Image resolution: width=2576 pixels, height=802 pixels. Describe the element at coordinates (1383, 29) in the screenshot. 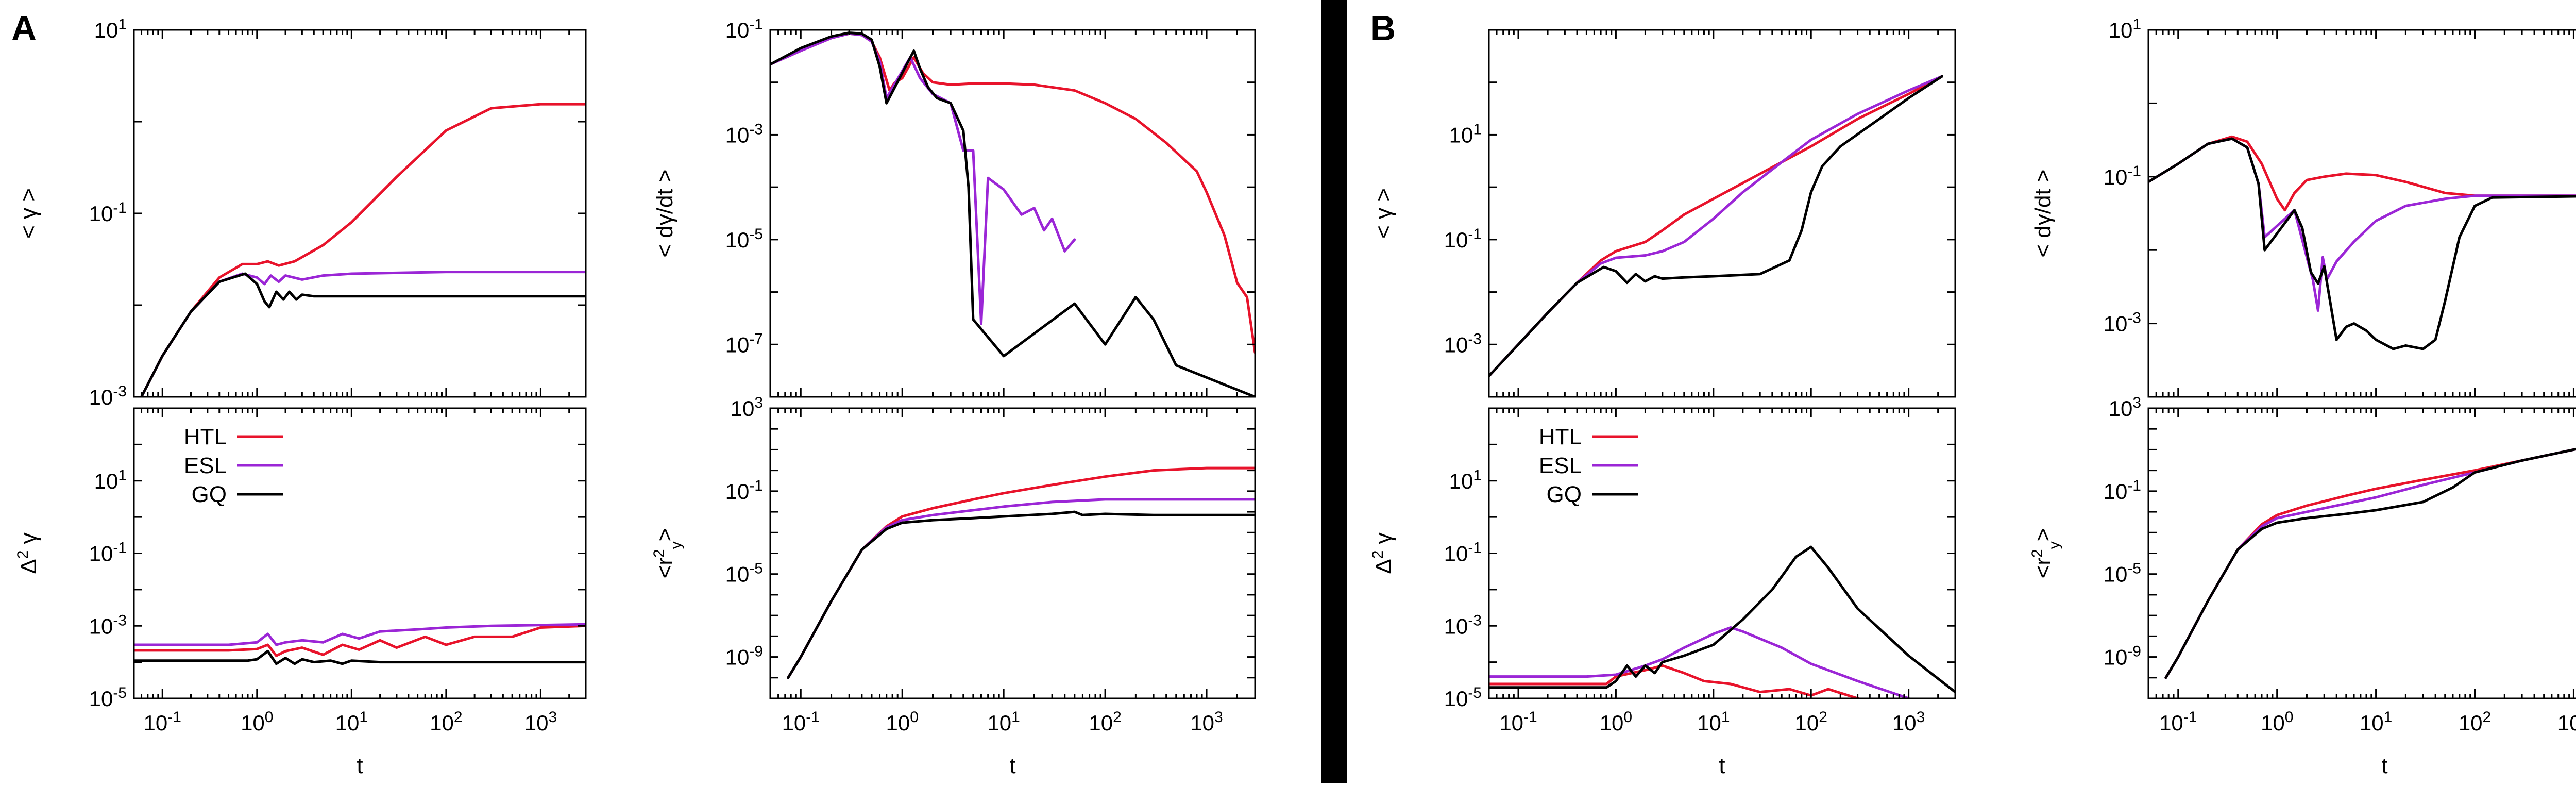

I see `panel-letter-b: B` at that location.